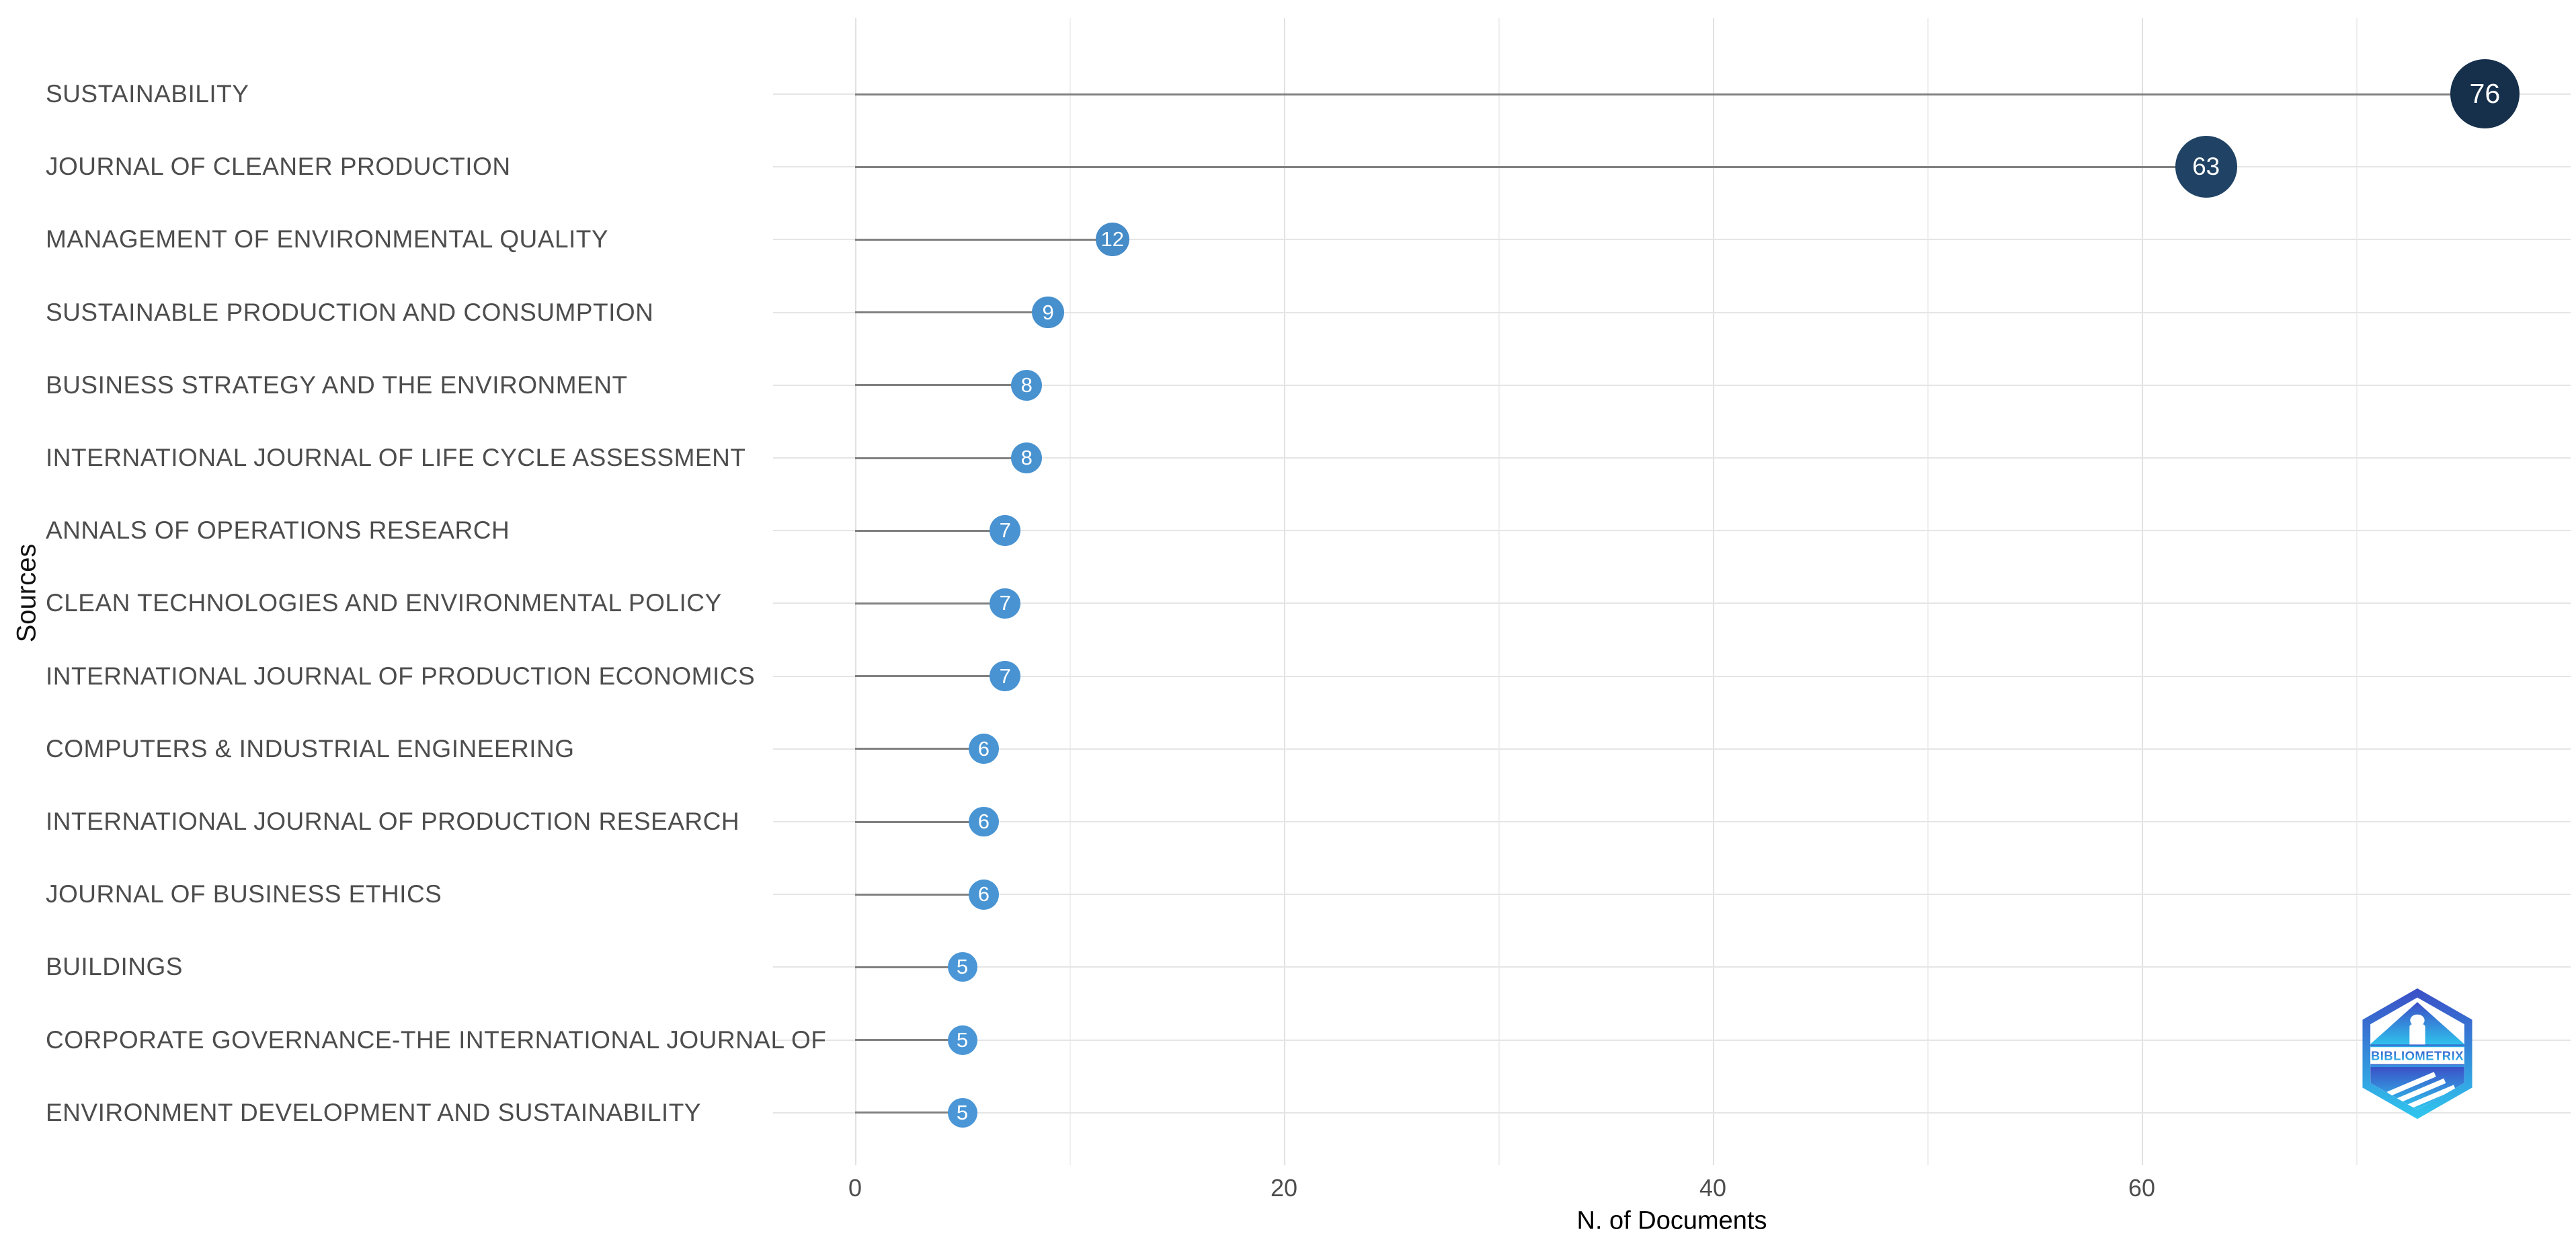  What do you see at coordinates (1671, 1220) in the screenshot?
I see `x-axis-title: N. of Documents` at bounding box center [1671, 1220].